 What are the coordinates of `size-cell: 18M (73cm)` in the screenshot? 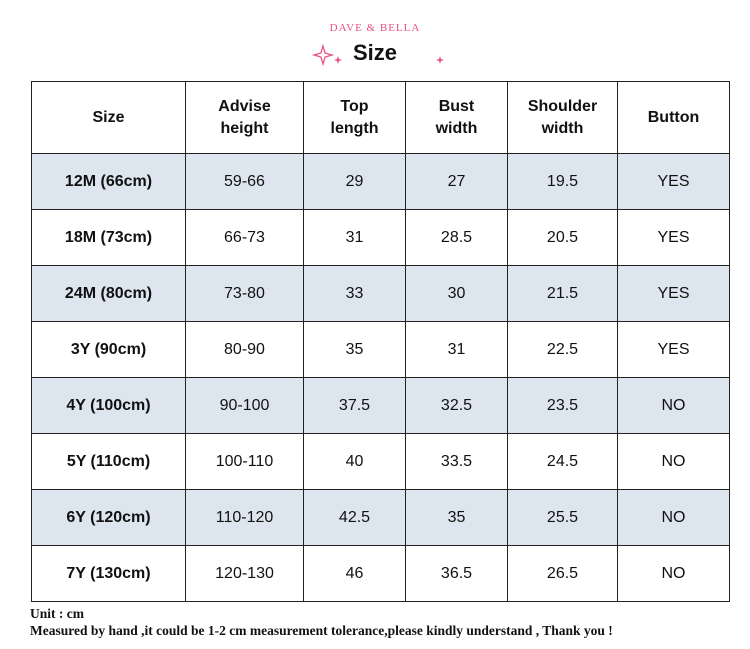 It's located at (108, 237).